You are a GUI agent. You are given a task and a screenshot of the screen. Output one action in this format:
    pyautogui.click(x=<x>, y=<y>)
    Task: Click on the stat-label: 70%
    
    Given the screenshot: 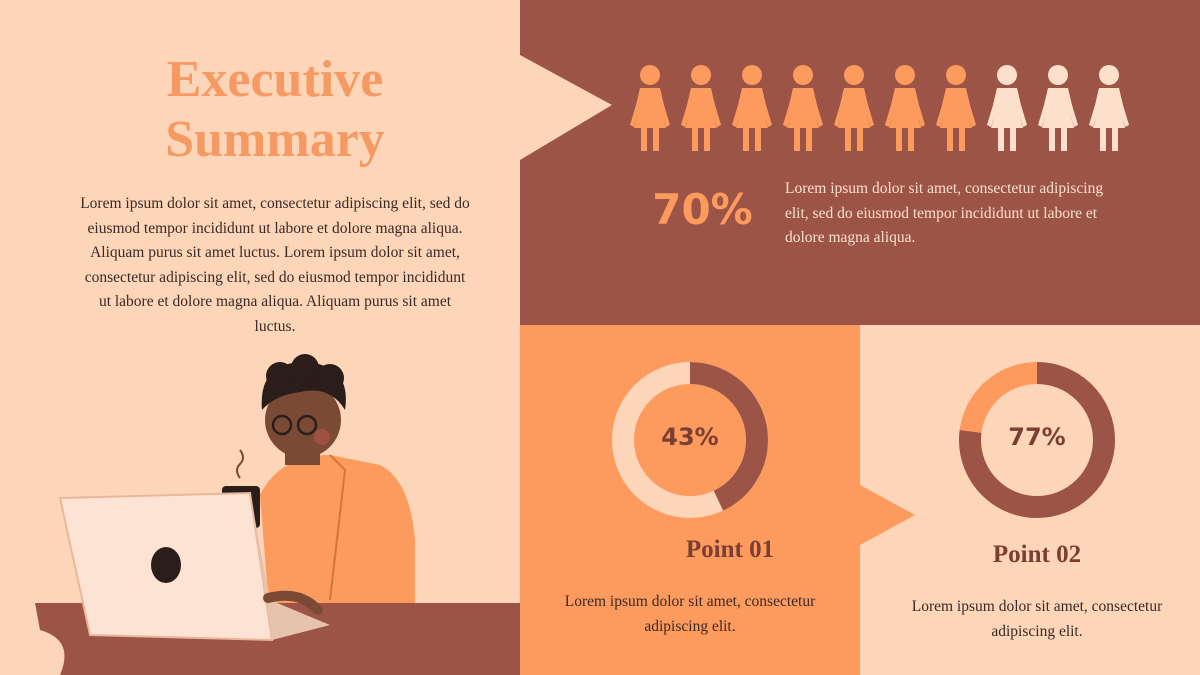 What is the action you would take?
    pyautogui.click(x=702, y=209)
    